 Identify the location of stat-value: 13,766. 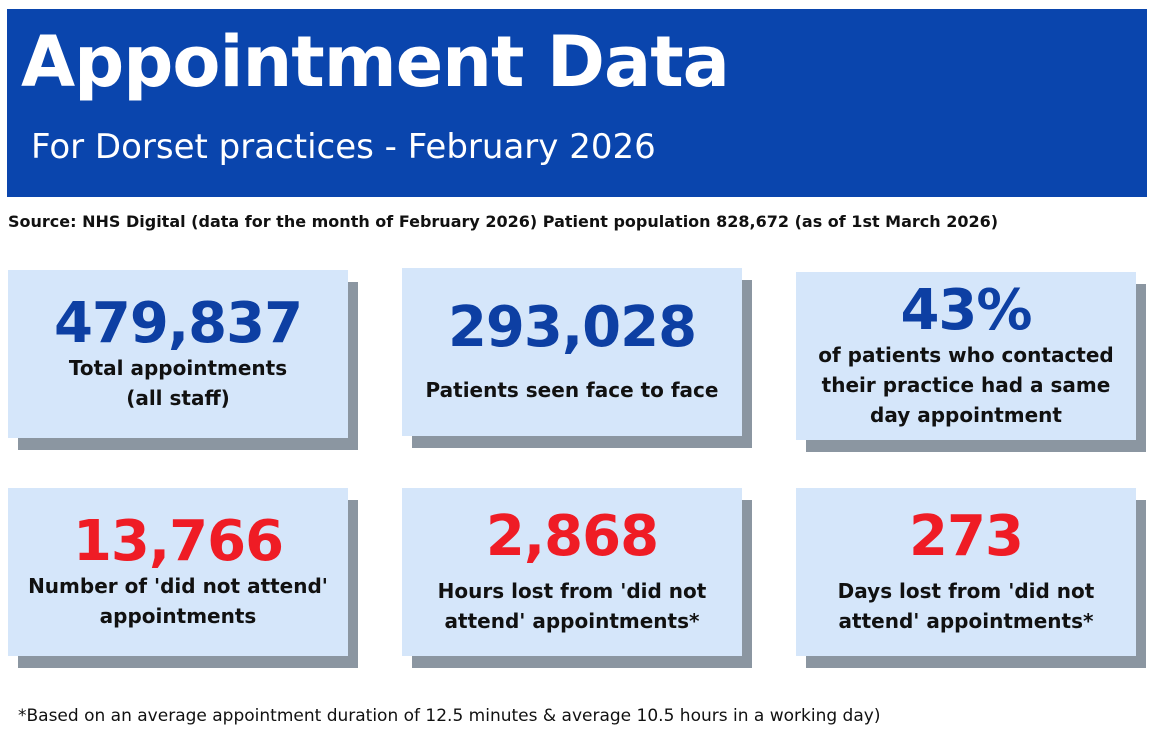
(178, 541).